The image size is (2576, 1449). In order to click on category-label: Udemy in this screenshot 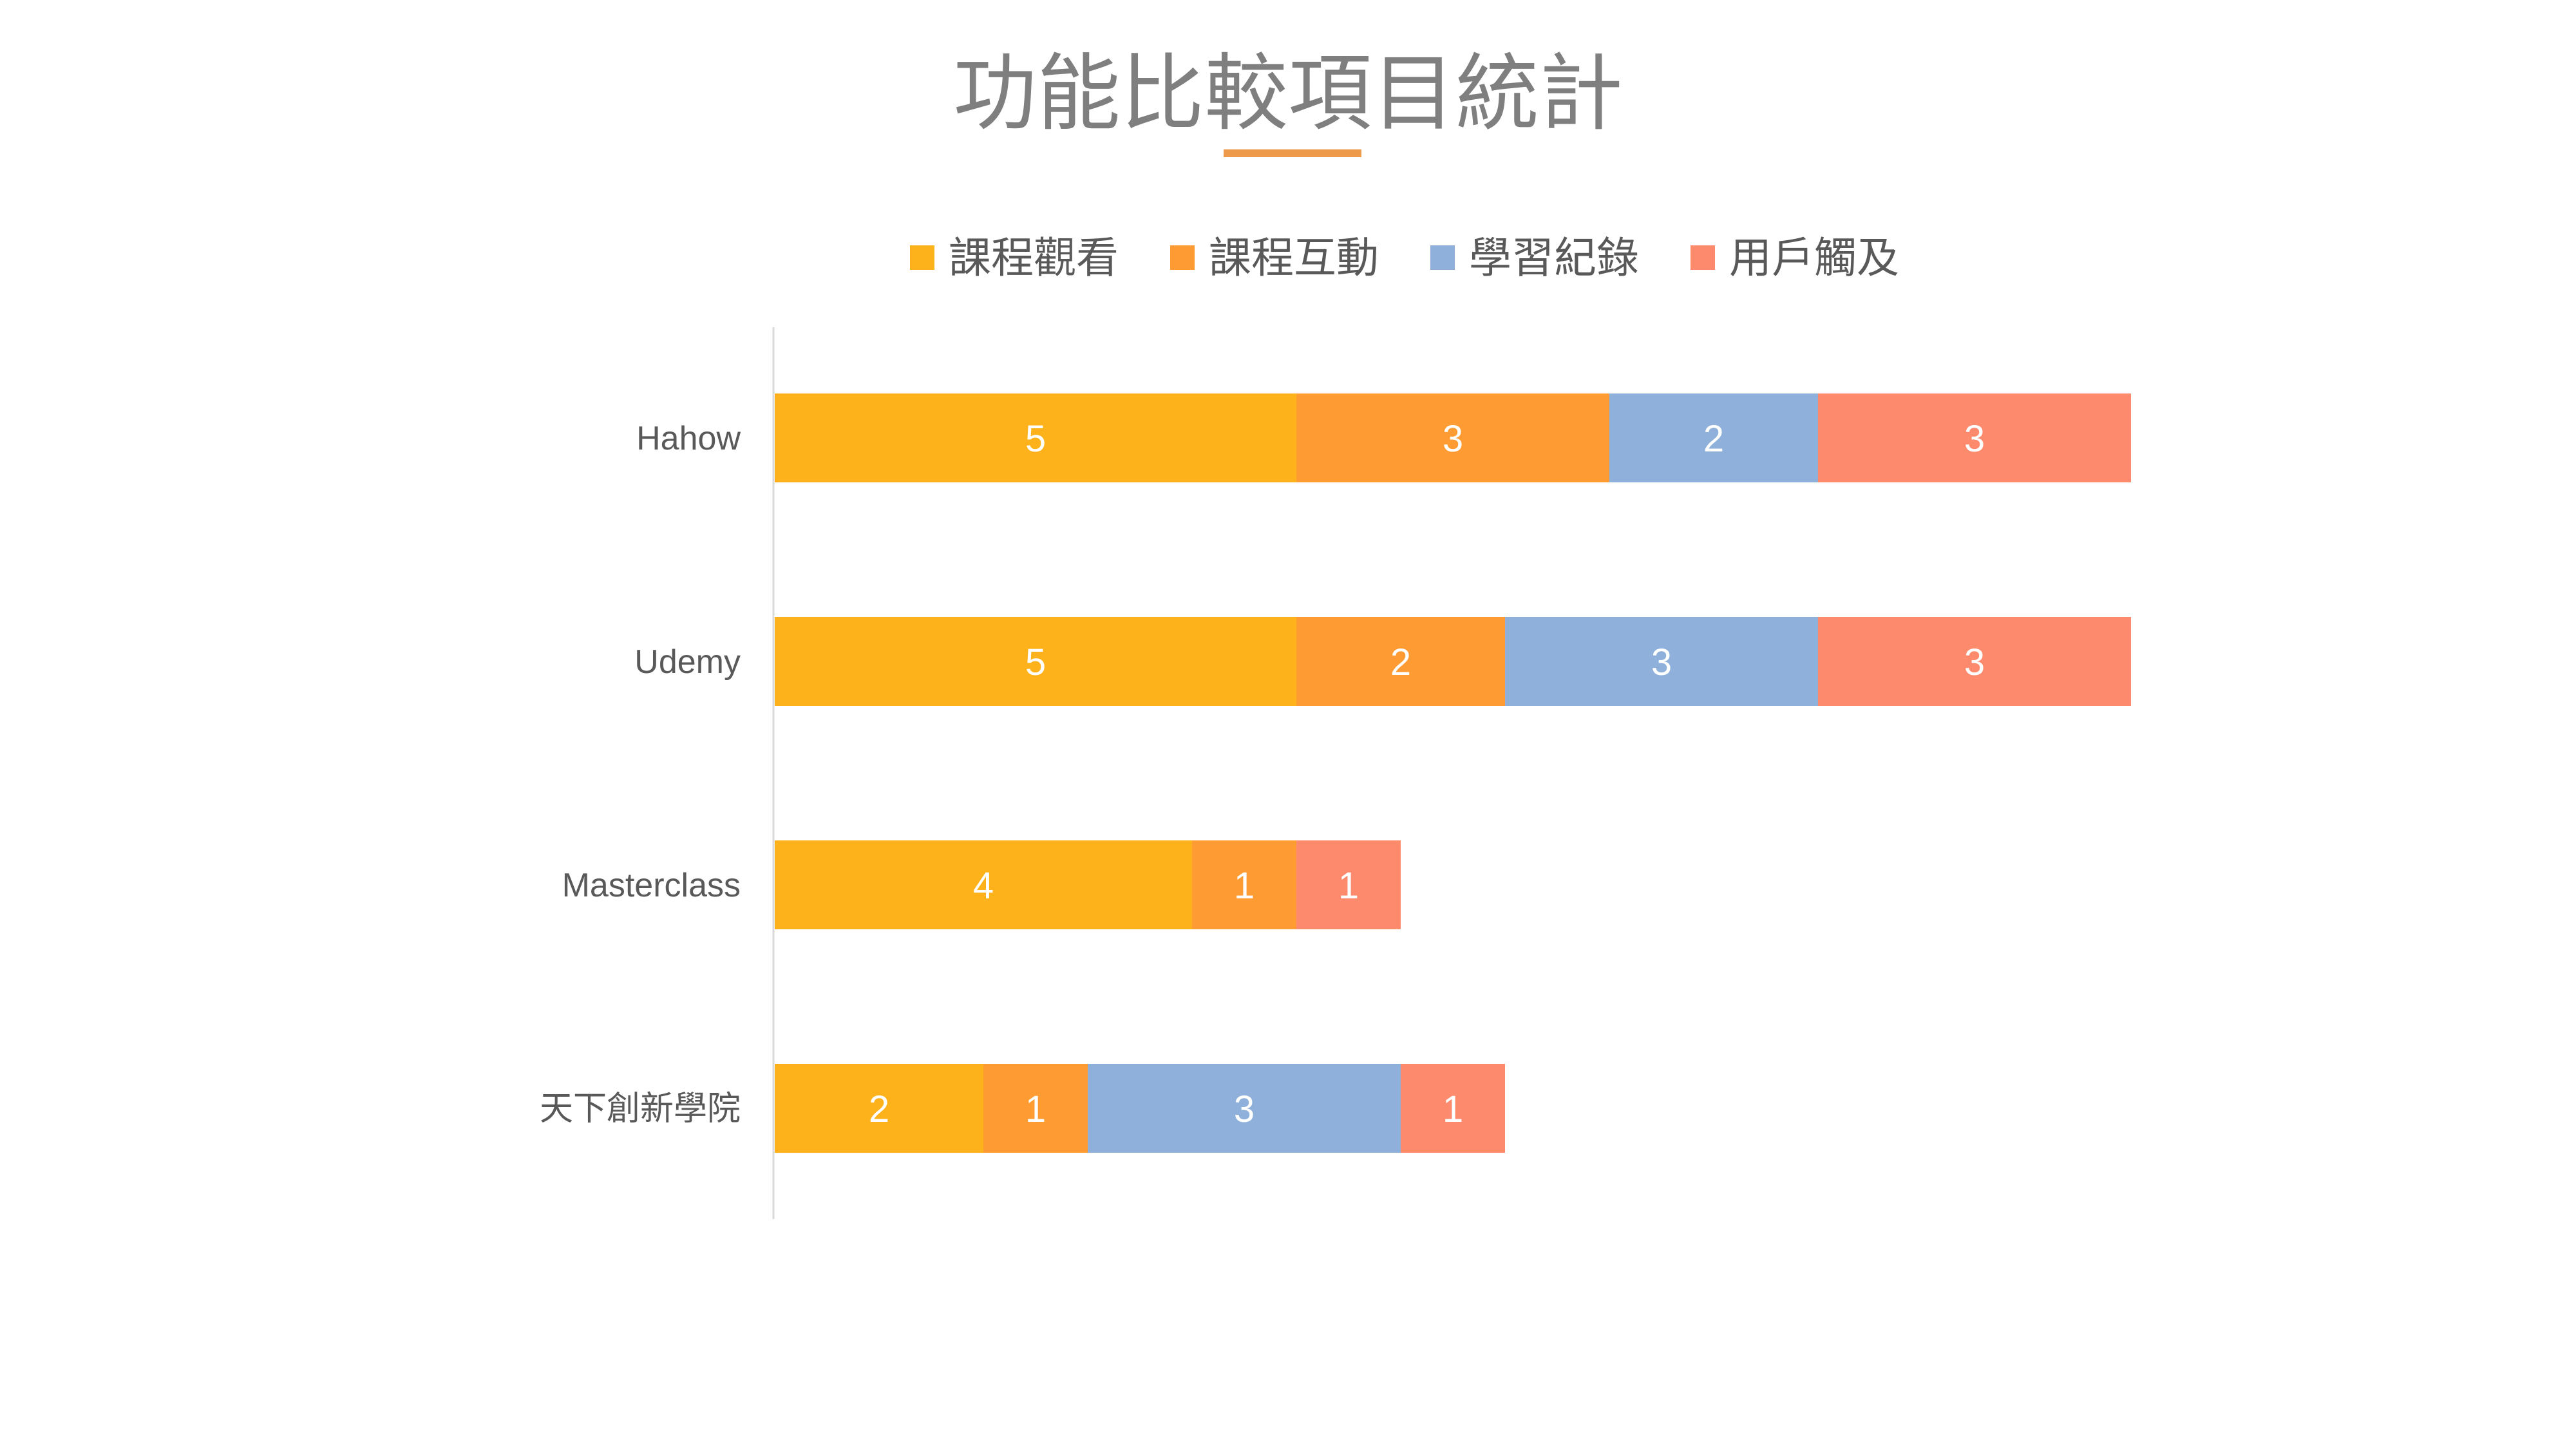, I will do `click(687, 662)`.